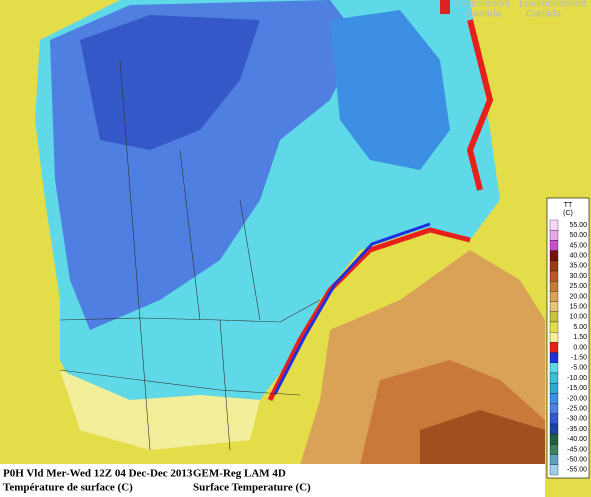 The height and width of the screenshot is (497, 591). What do you see at coordinates (252, 488) in the screenshot?
I see `footer-variable: Surface Temperature (C)` at bounding box center [252, 488].